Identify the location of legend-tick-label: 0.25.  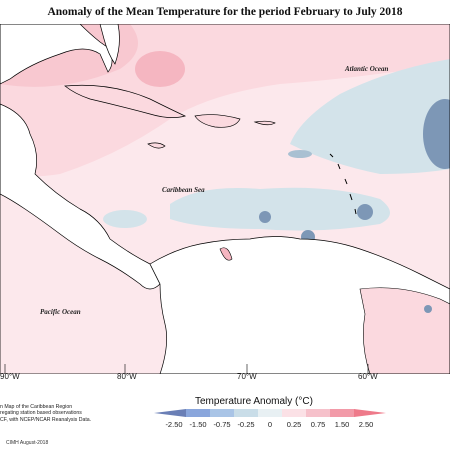
(294, 424).